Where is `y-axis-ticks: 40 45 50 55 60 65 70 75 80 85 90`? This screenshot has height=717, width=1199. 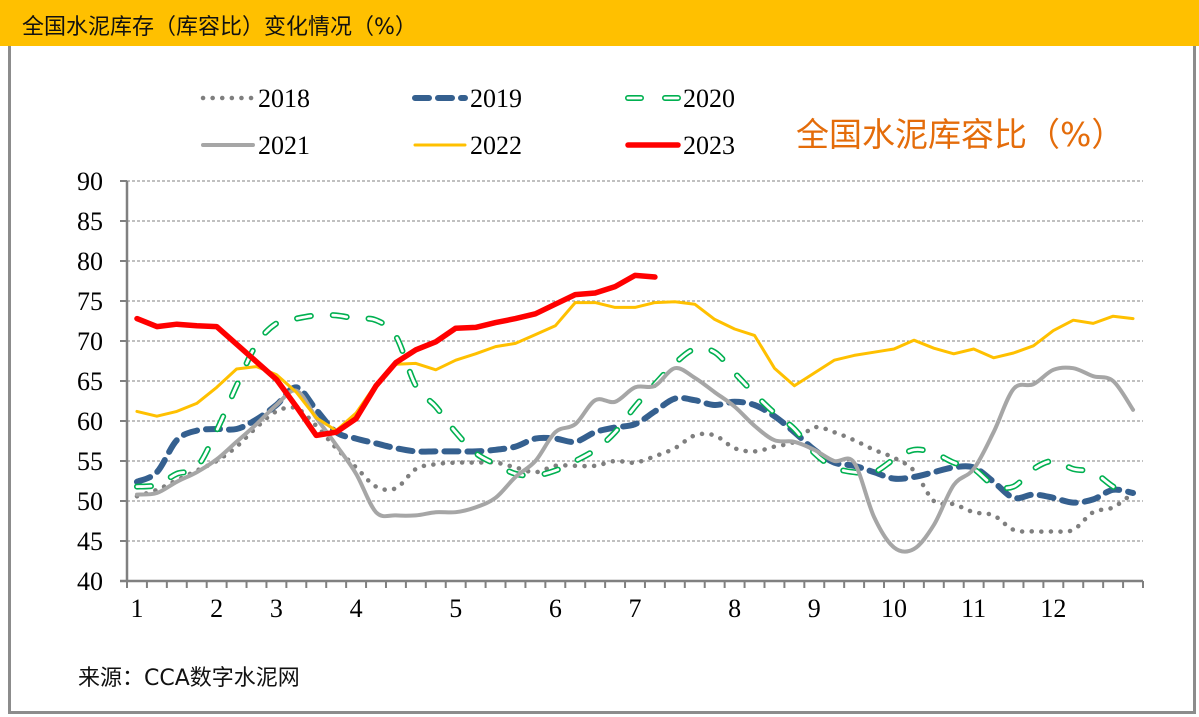
y-axis-ticks: 40 45 50 55 60 65 70 75 80 85 90 is located at coordinates (102, 381).